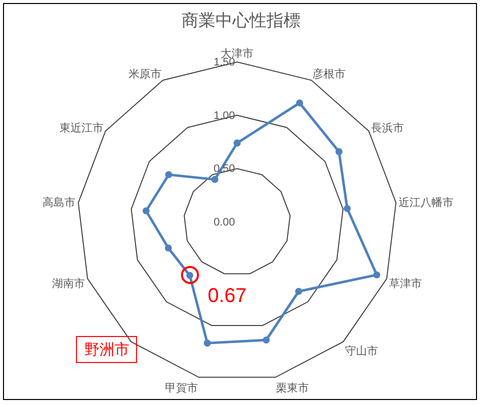 Image resolution: width=482 pixels, height=405 pixels. What do you see at coordinates (405, 283) in the screenshot?
I see `spoke-label: 草津市` at bounding box center [405, 283].